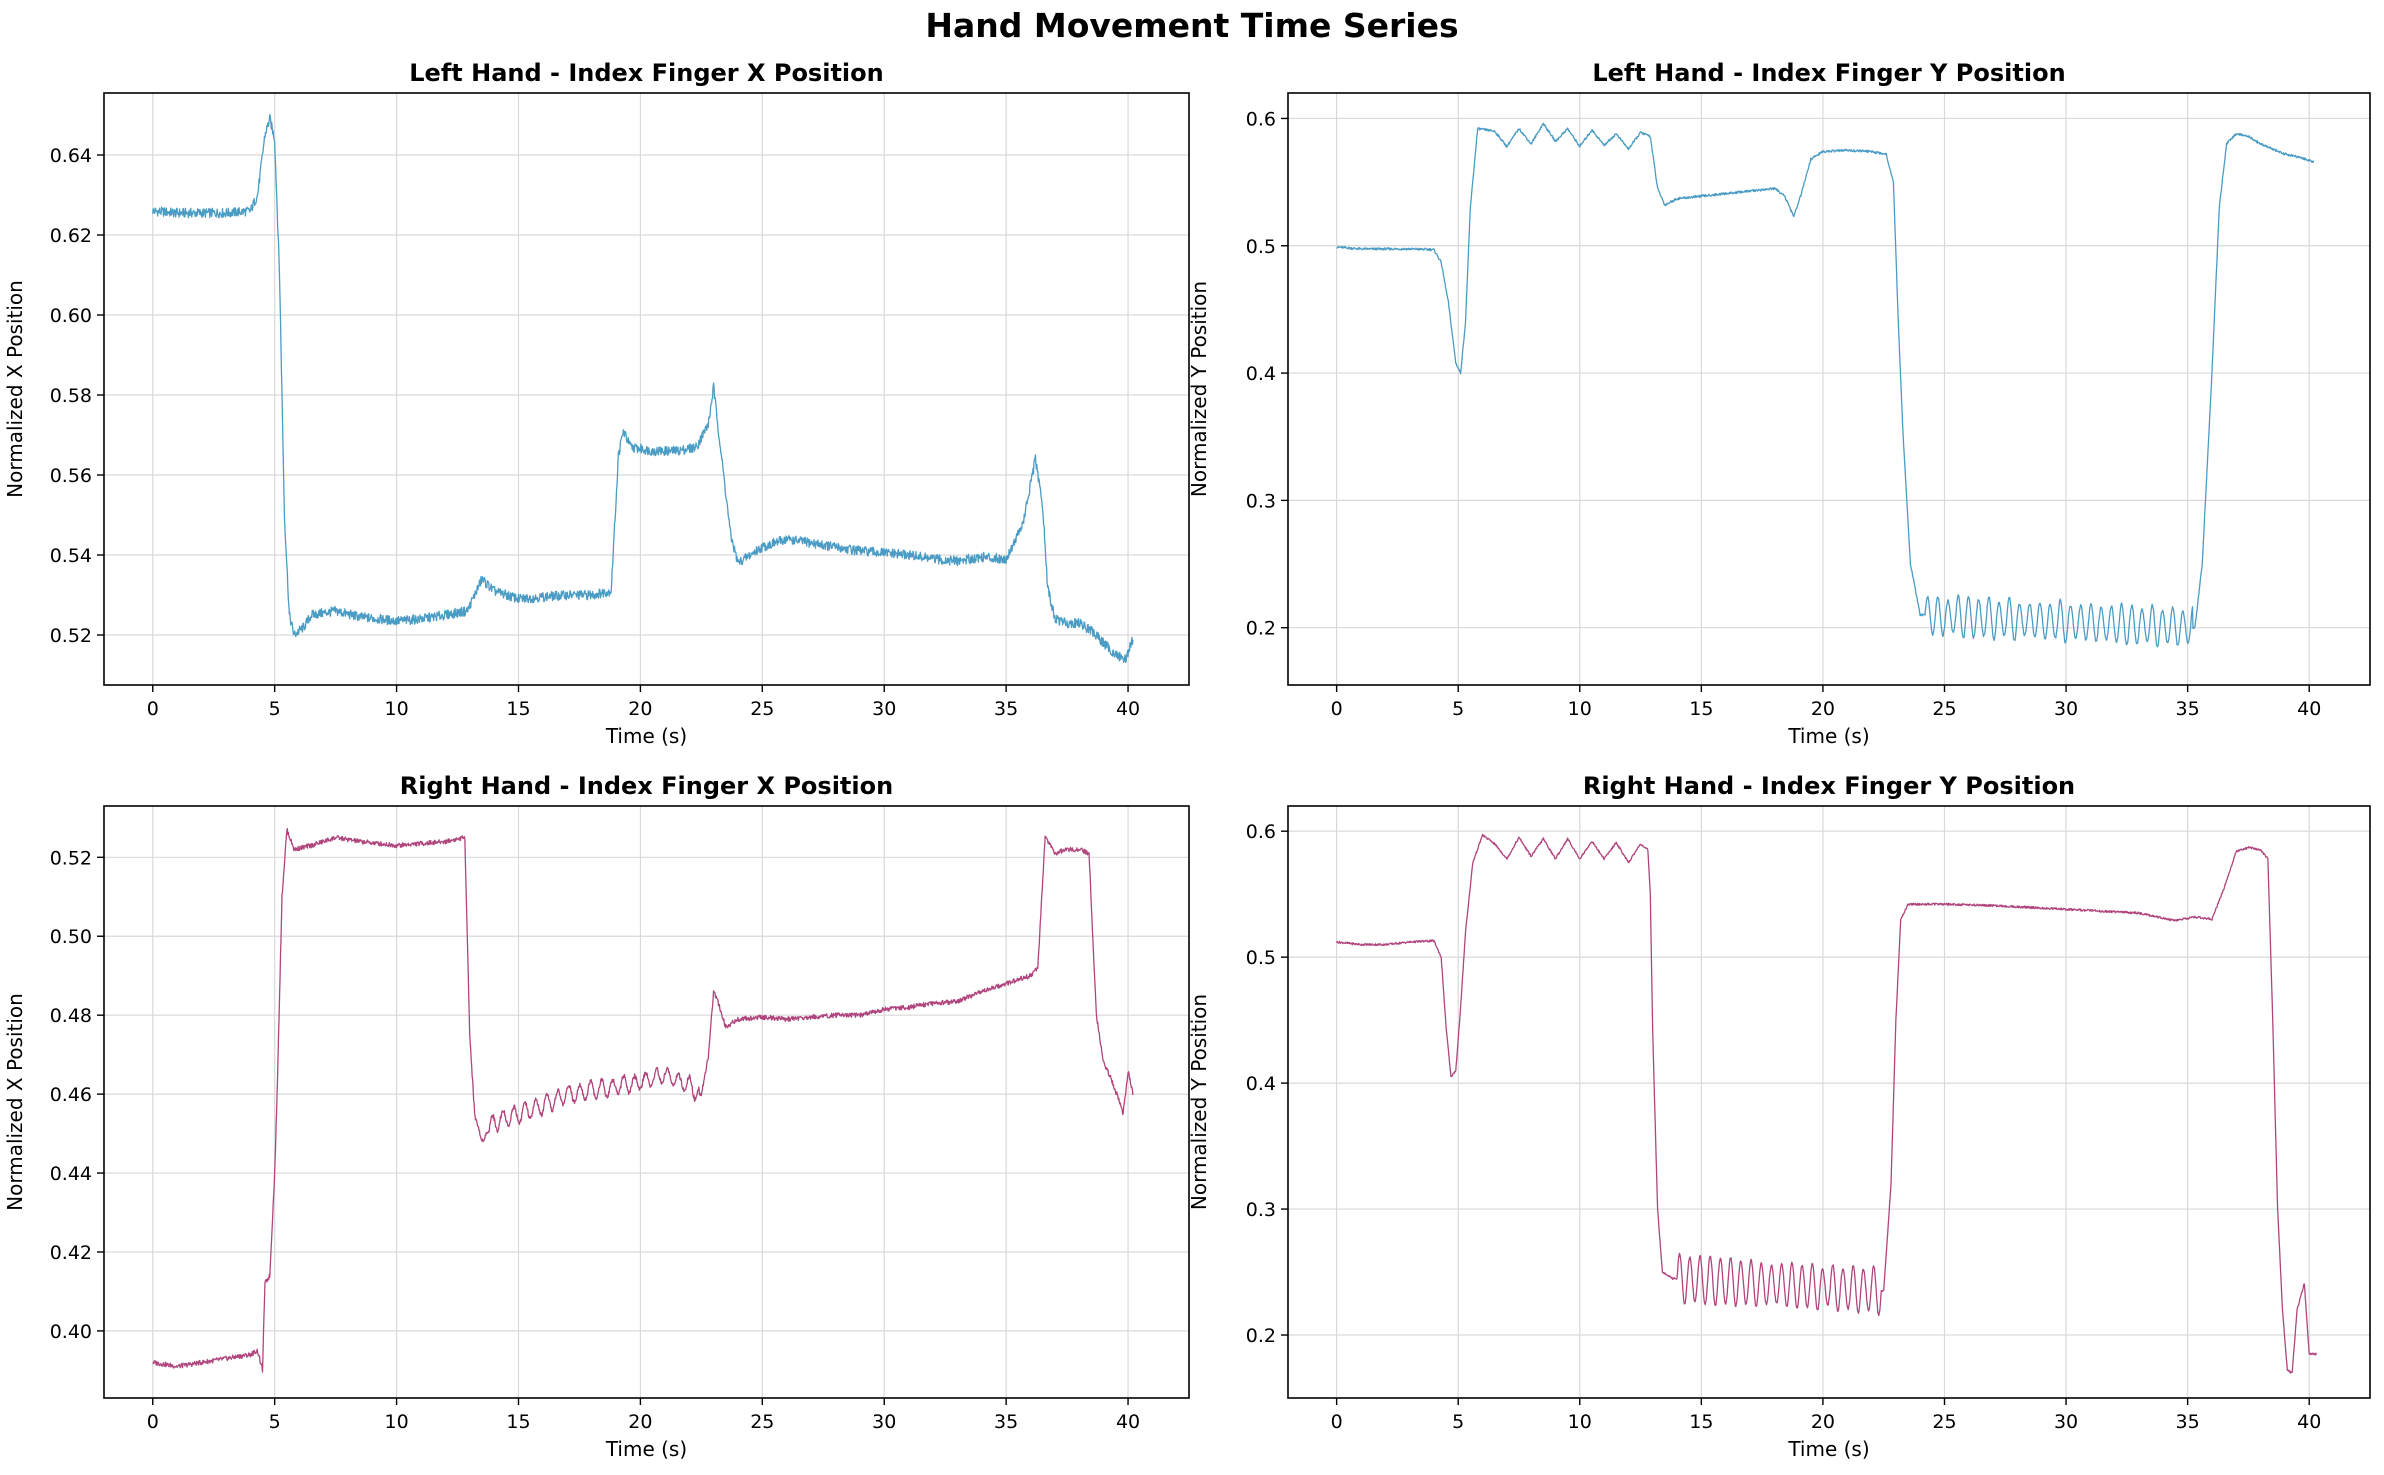  What do you see at coordinates (71, 316) in the screenshot?
I see `y-tick-label: 0.60` at bounding box center [71, 316].